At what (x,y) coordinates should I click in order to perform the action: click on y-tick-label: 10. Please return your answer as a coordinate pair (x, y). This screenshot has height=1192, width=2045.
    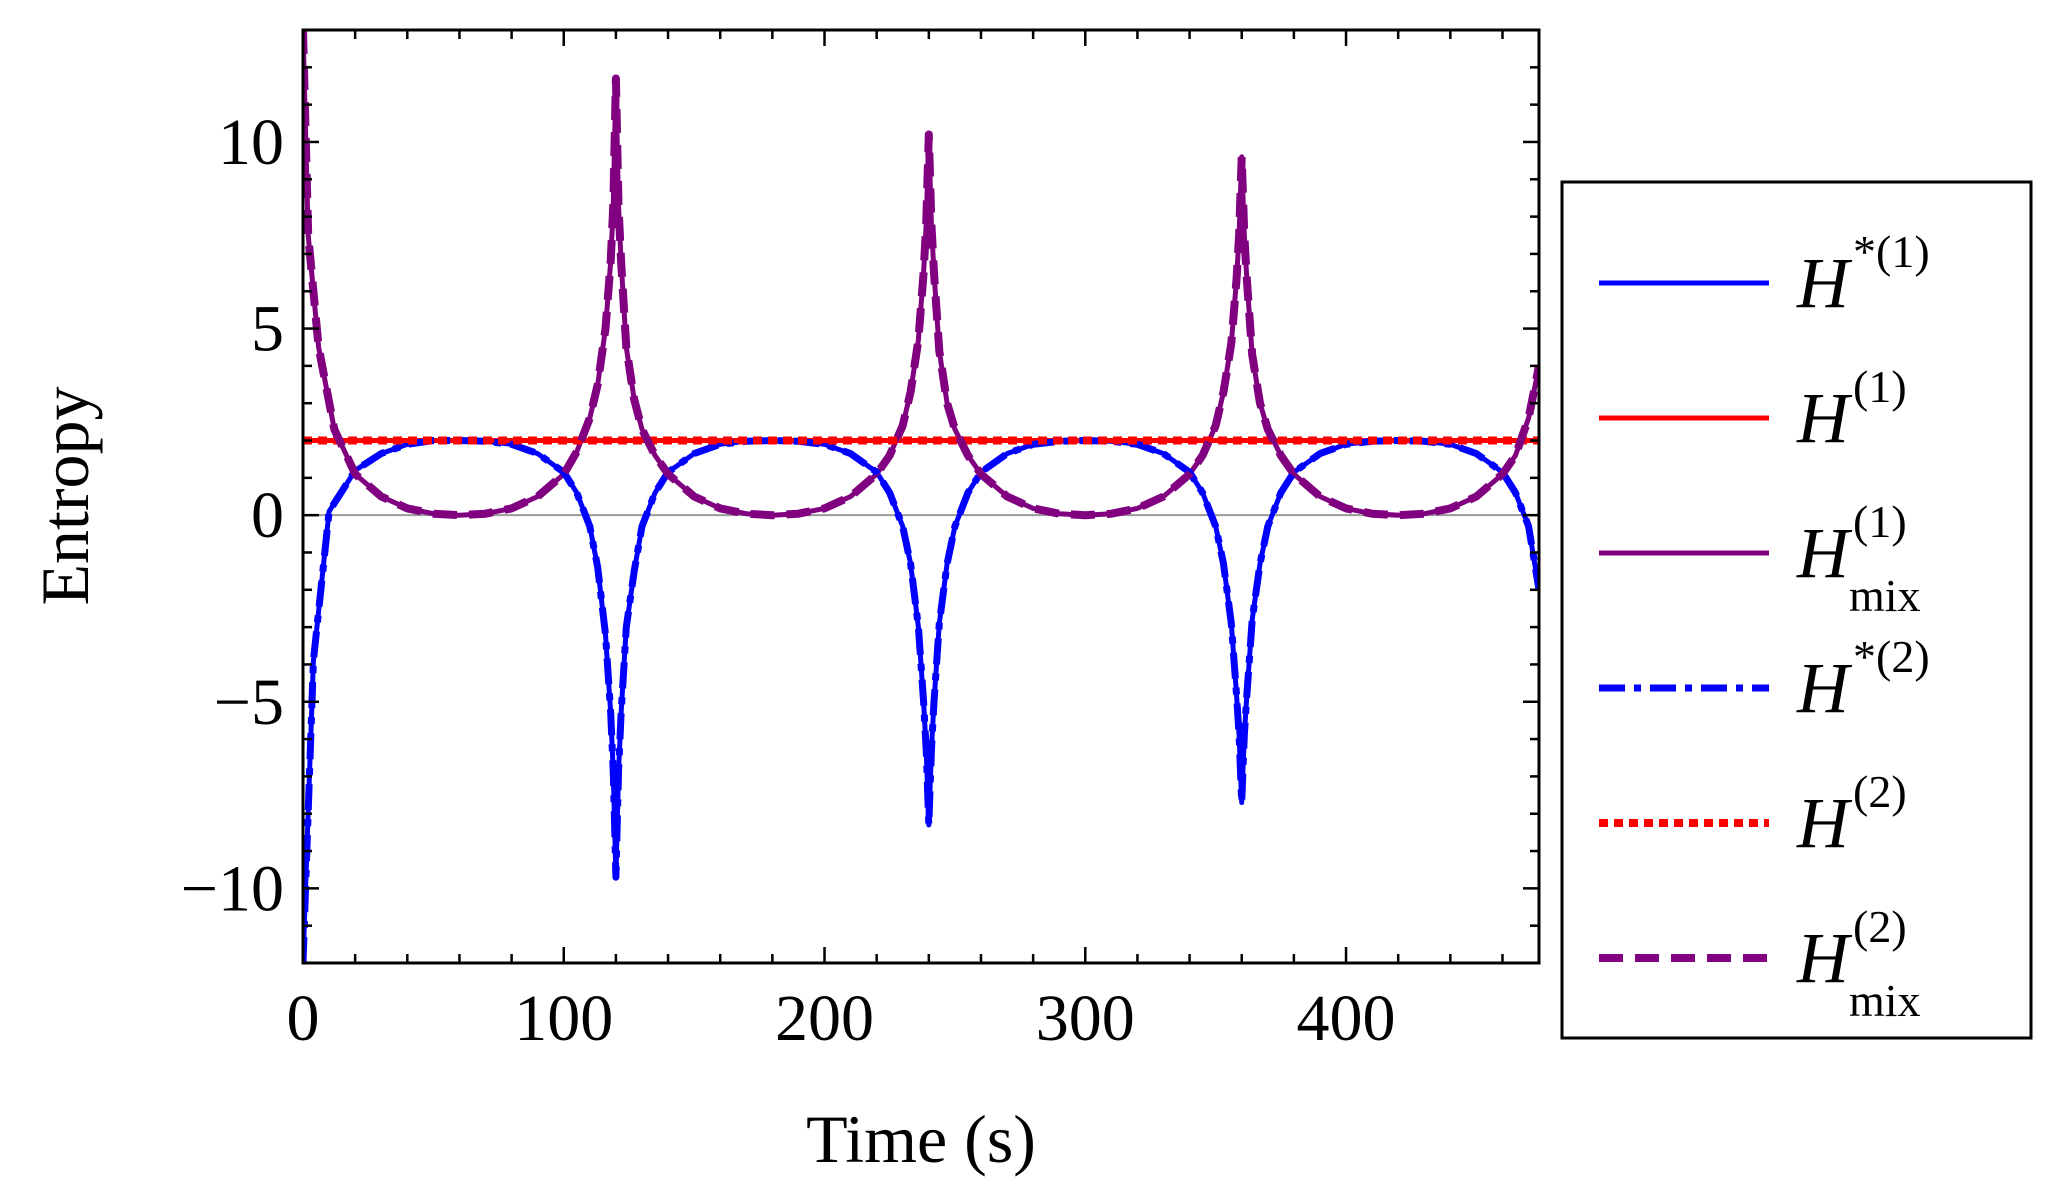
    Looking at the image, I should click on (251, 142).